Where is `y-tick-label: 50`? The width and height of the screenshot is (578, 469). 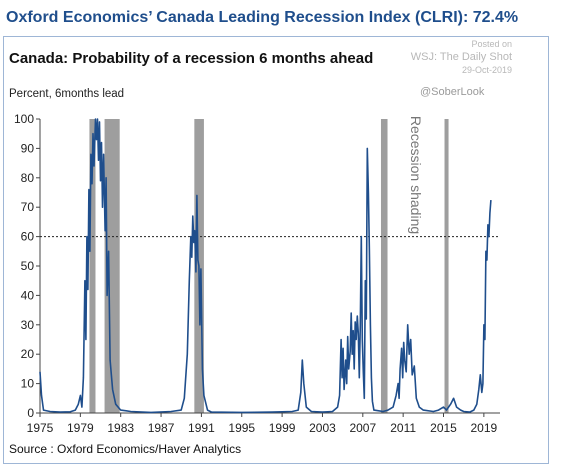
y-tick-label: 50 is located at coordinates (28, 266).